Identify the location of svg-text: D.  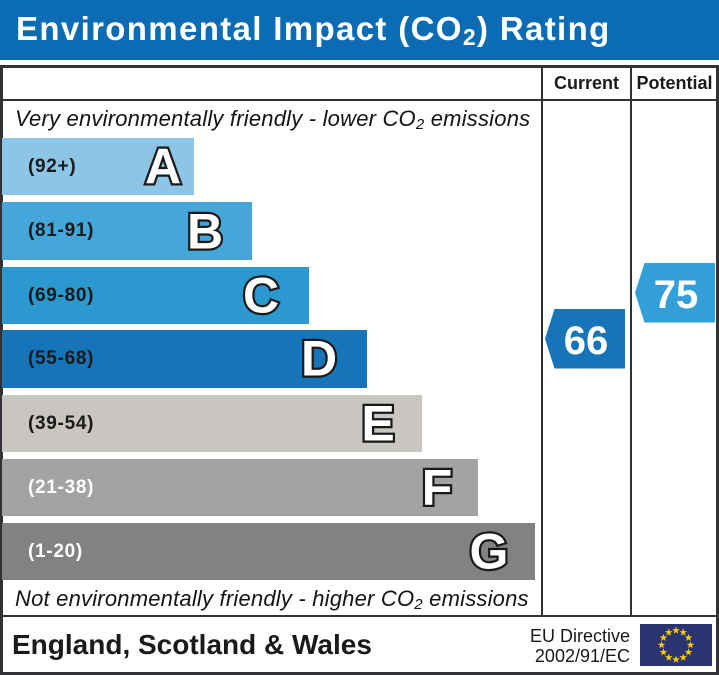
(319, 359).